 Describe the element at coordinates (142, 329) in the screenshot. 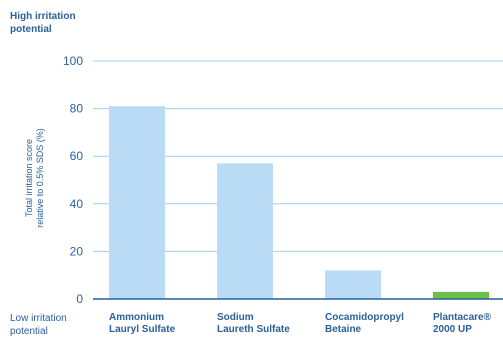

I see `category-label: Lauryl Sulfate` at that location.